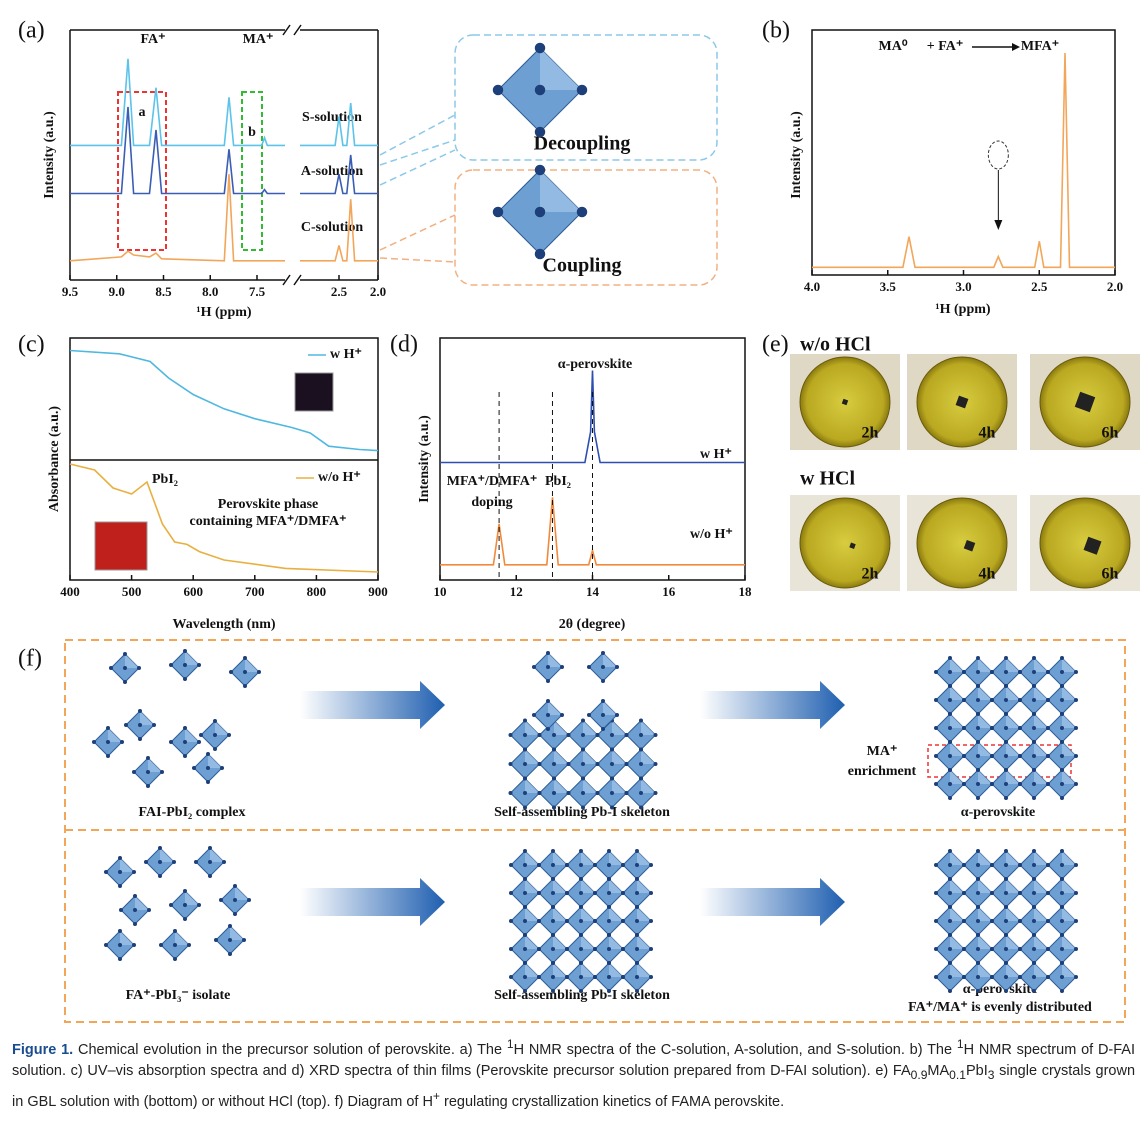 The image size is (1147, 1128). Describe the element at coordinates (54, 459) in the screenshot. I see `y-axis-label: Absorbance (a.u.)` at that location.